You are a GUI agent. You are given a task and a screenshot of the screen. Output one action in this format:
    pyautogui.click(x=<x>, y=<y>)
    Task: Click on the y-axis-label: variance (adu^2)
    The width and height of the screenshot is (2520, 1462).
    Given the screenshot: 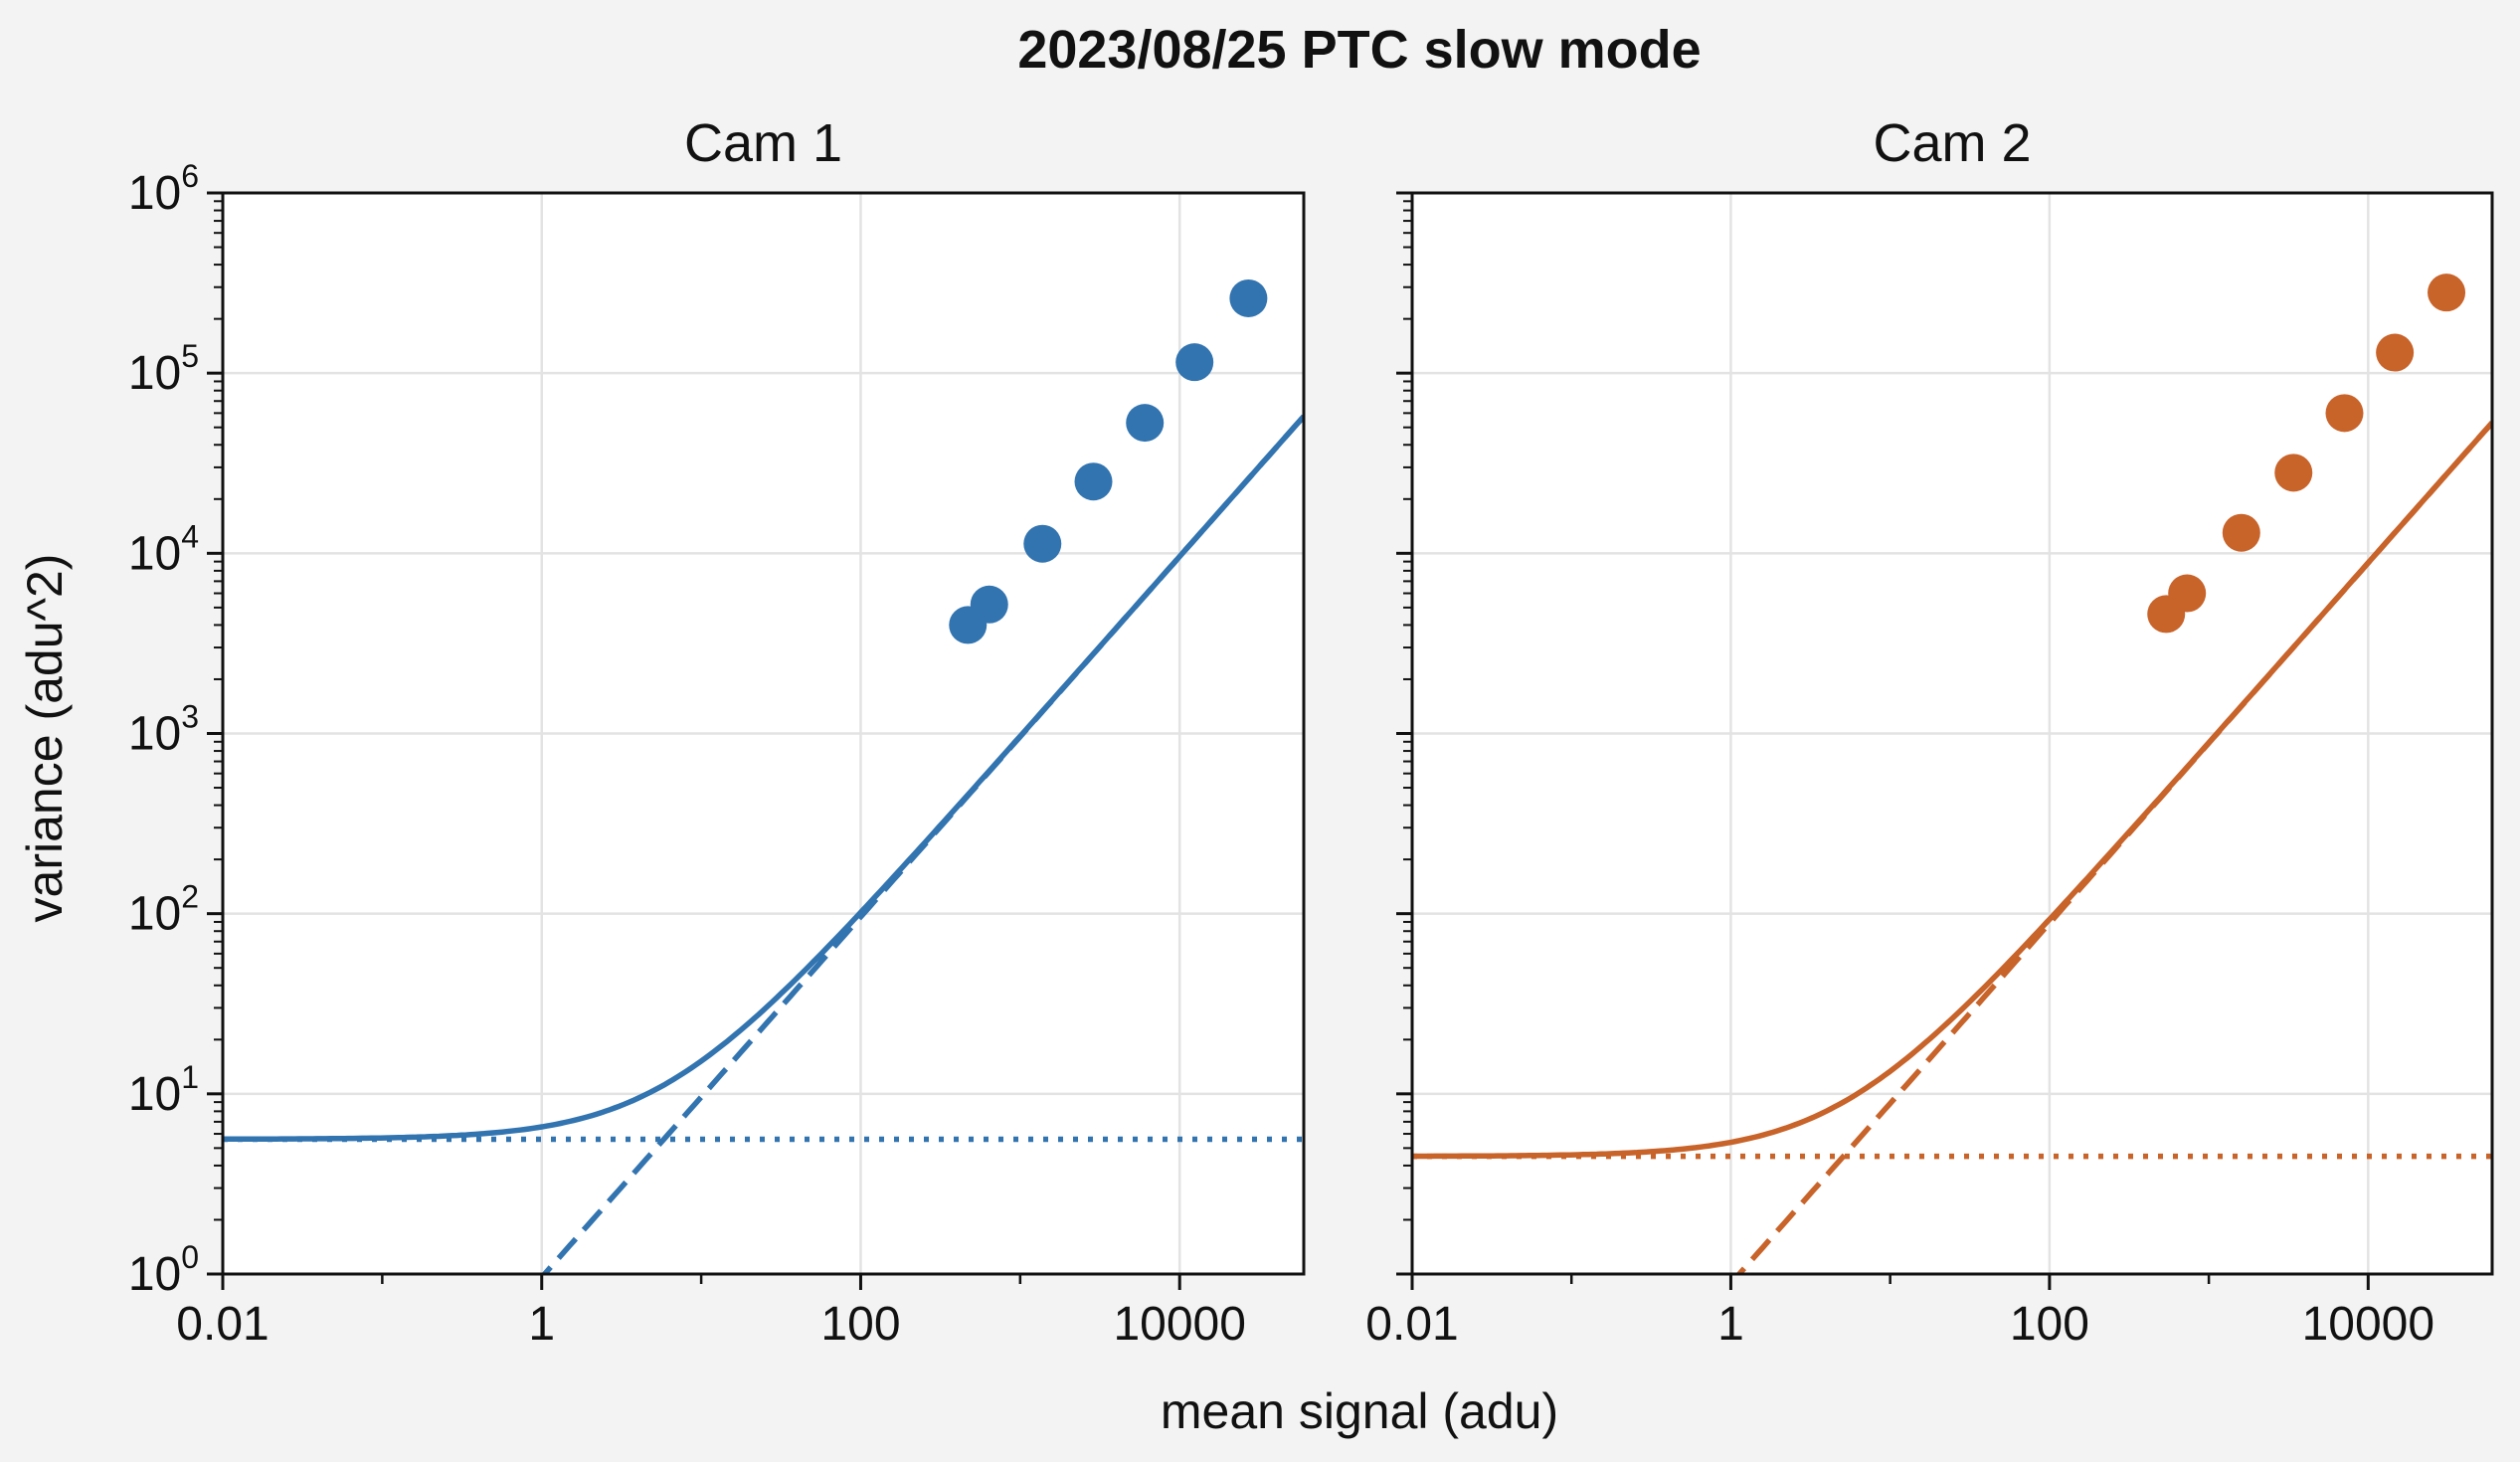 What is the action you would take?
    pyautogui.click(x=45, y=738)
    